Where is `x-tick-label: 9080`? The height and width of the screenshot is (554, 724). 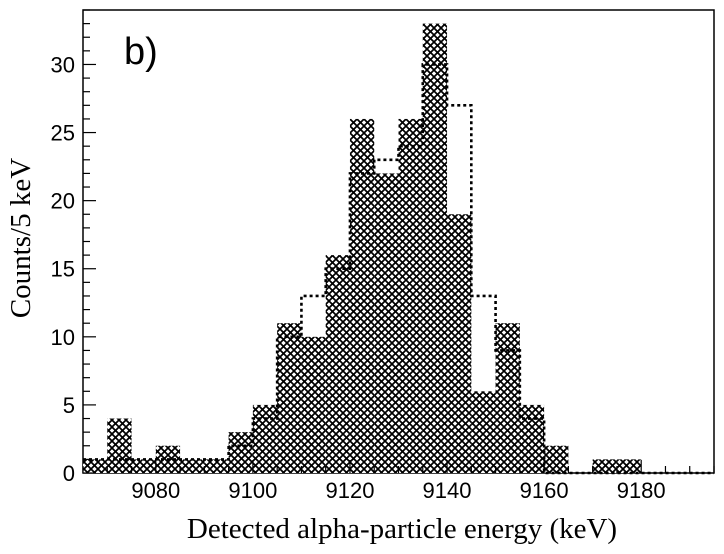
x-tick-label: 9080 is located at coordinates (155, 490).